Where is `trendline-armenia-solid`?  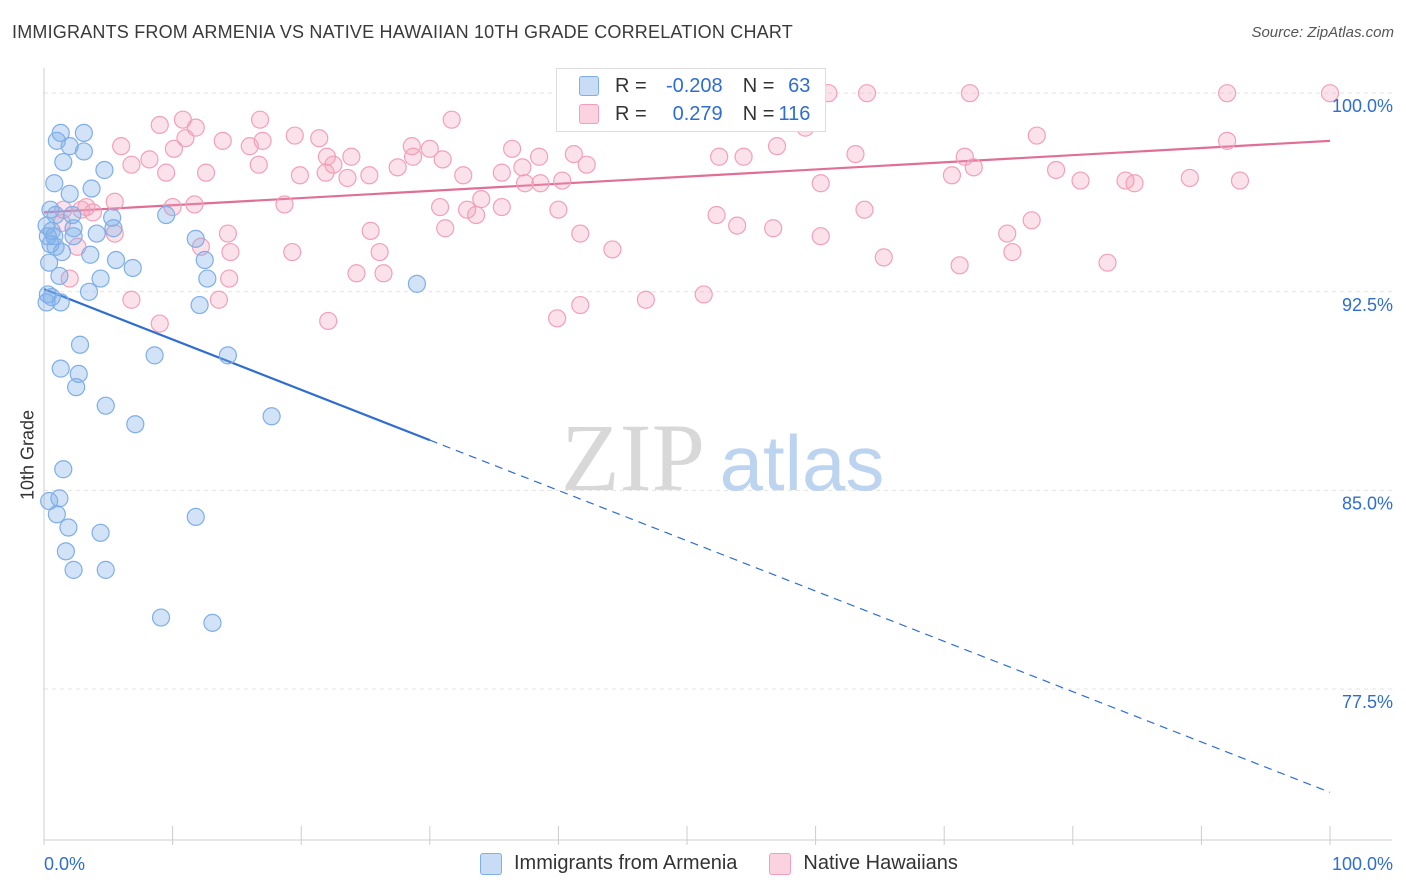 trendline-armenia-solid is located at coordinates (237, 365).